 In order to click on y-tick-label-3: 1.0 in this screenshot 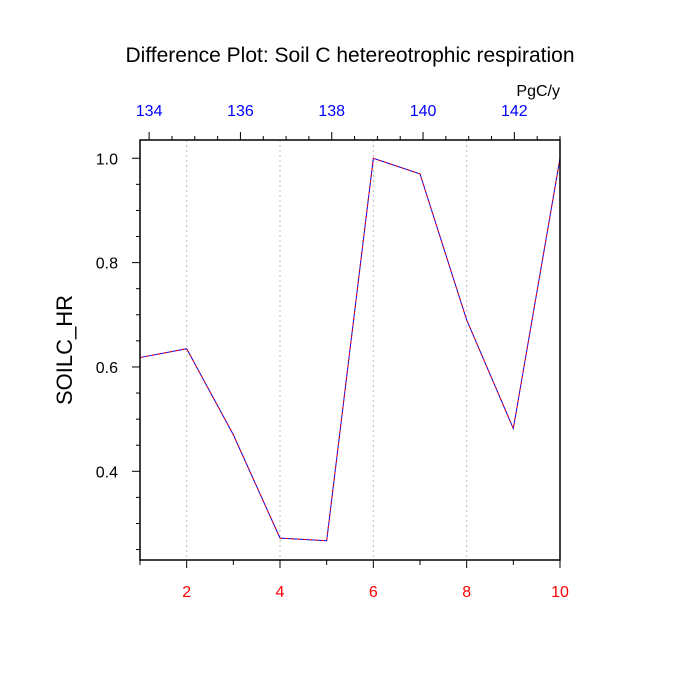, I will do `click(107, 159)`.